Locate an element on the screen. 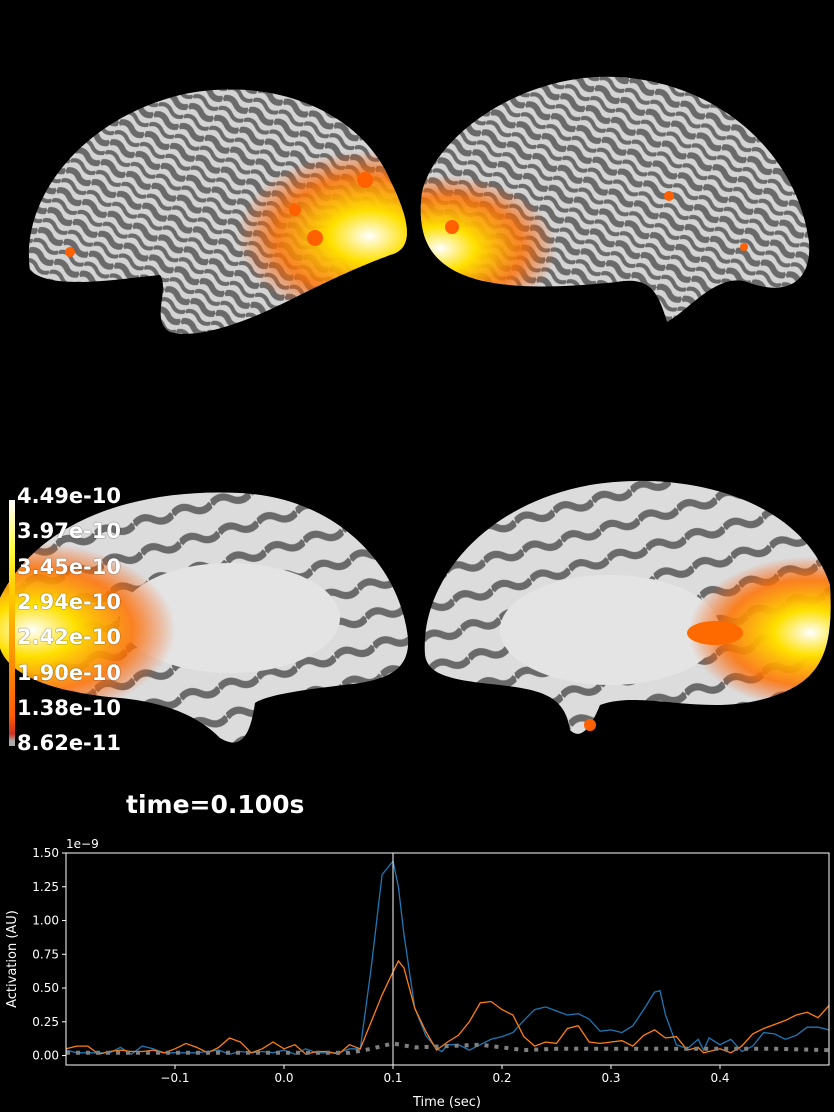 Image resolution: width=834 pixels, height=1112 pixels. brain-lateral-left-view is located at coordinates (217, 211).